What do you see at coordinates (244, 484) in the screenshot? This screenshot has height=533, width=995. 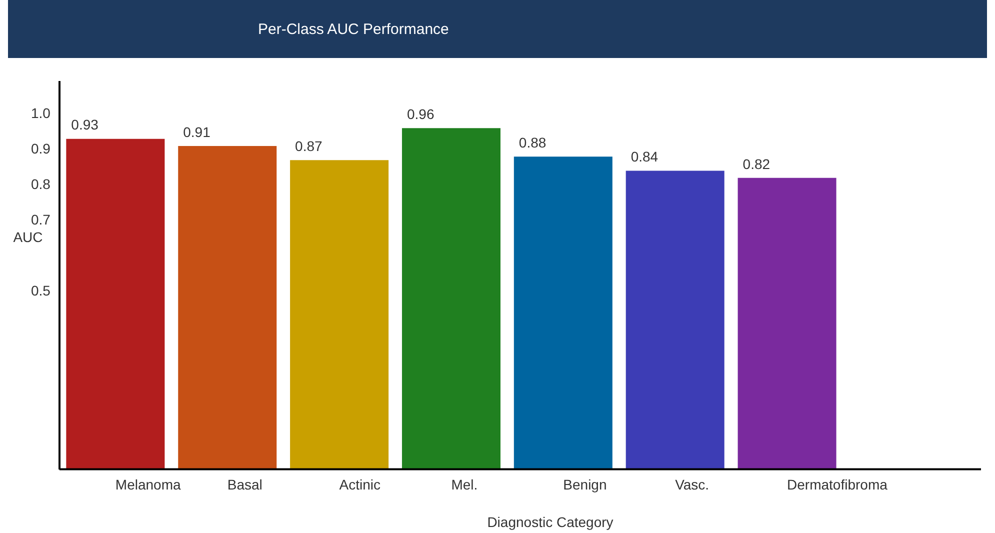 I see `x-tick-label: Basal` at bounding box center [244, 484].